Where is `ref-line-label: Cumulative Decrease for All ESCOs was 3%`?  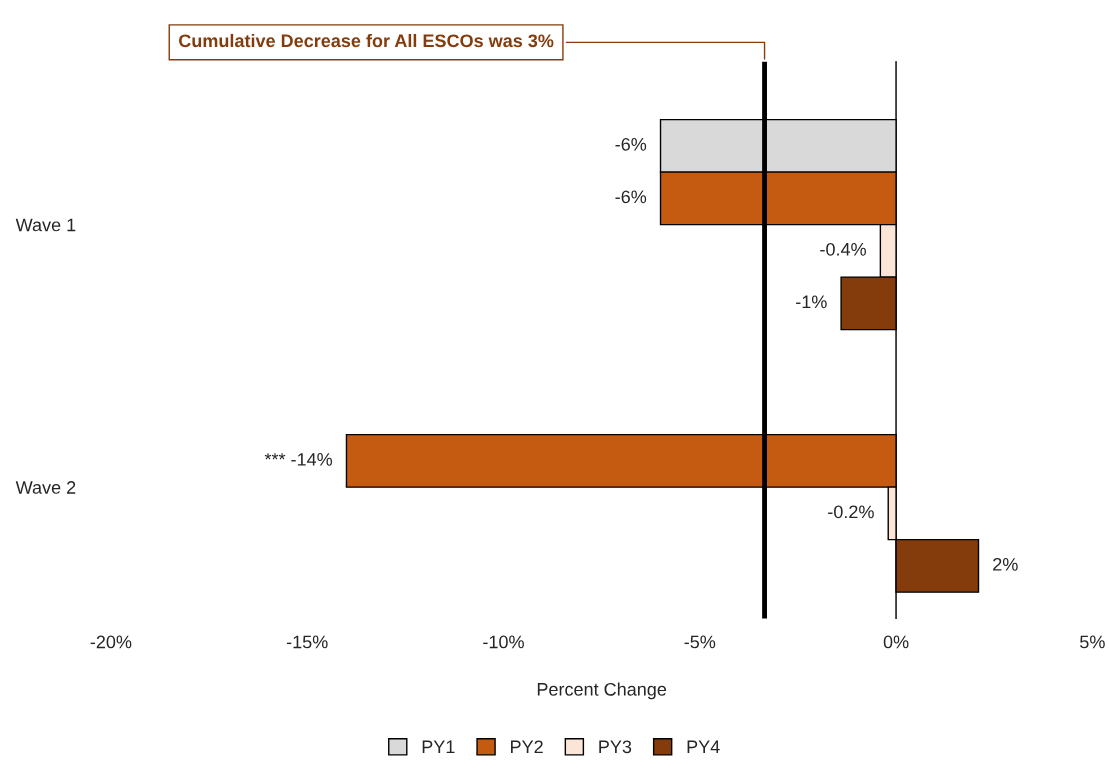 ref-line-label: Cumulative Decrease for All ESCOs was 3% is located at coordinates (366, 40).